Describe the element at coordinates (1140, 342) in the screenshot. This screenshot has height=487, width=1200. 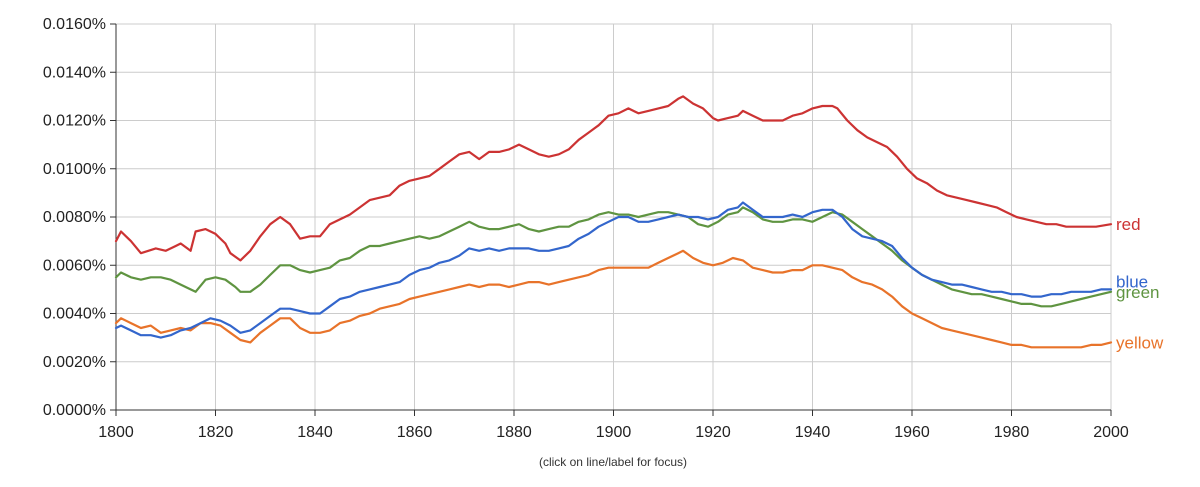
I see `series-label-yellow: yellow` at that location.